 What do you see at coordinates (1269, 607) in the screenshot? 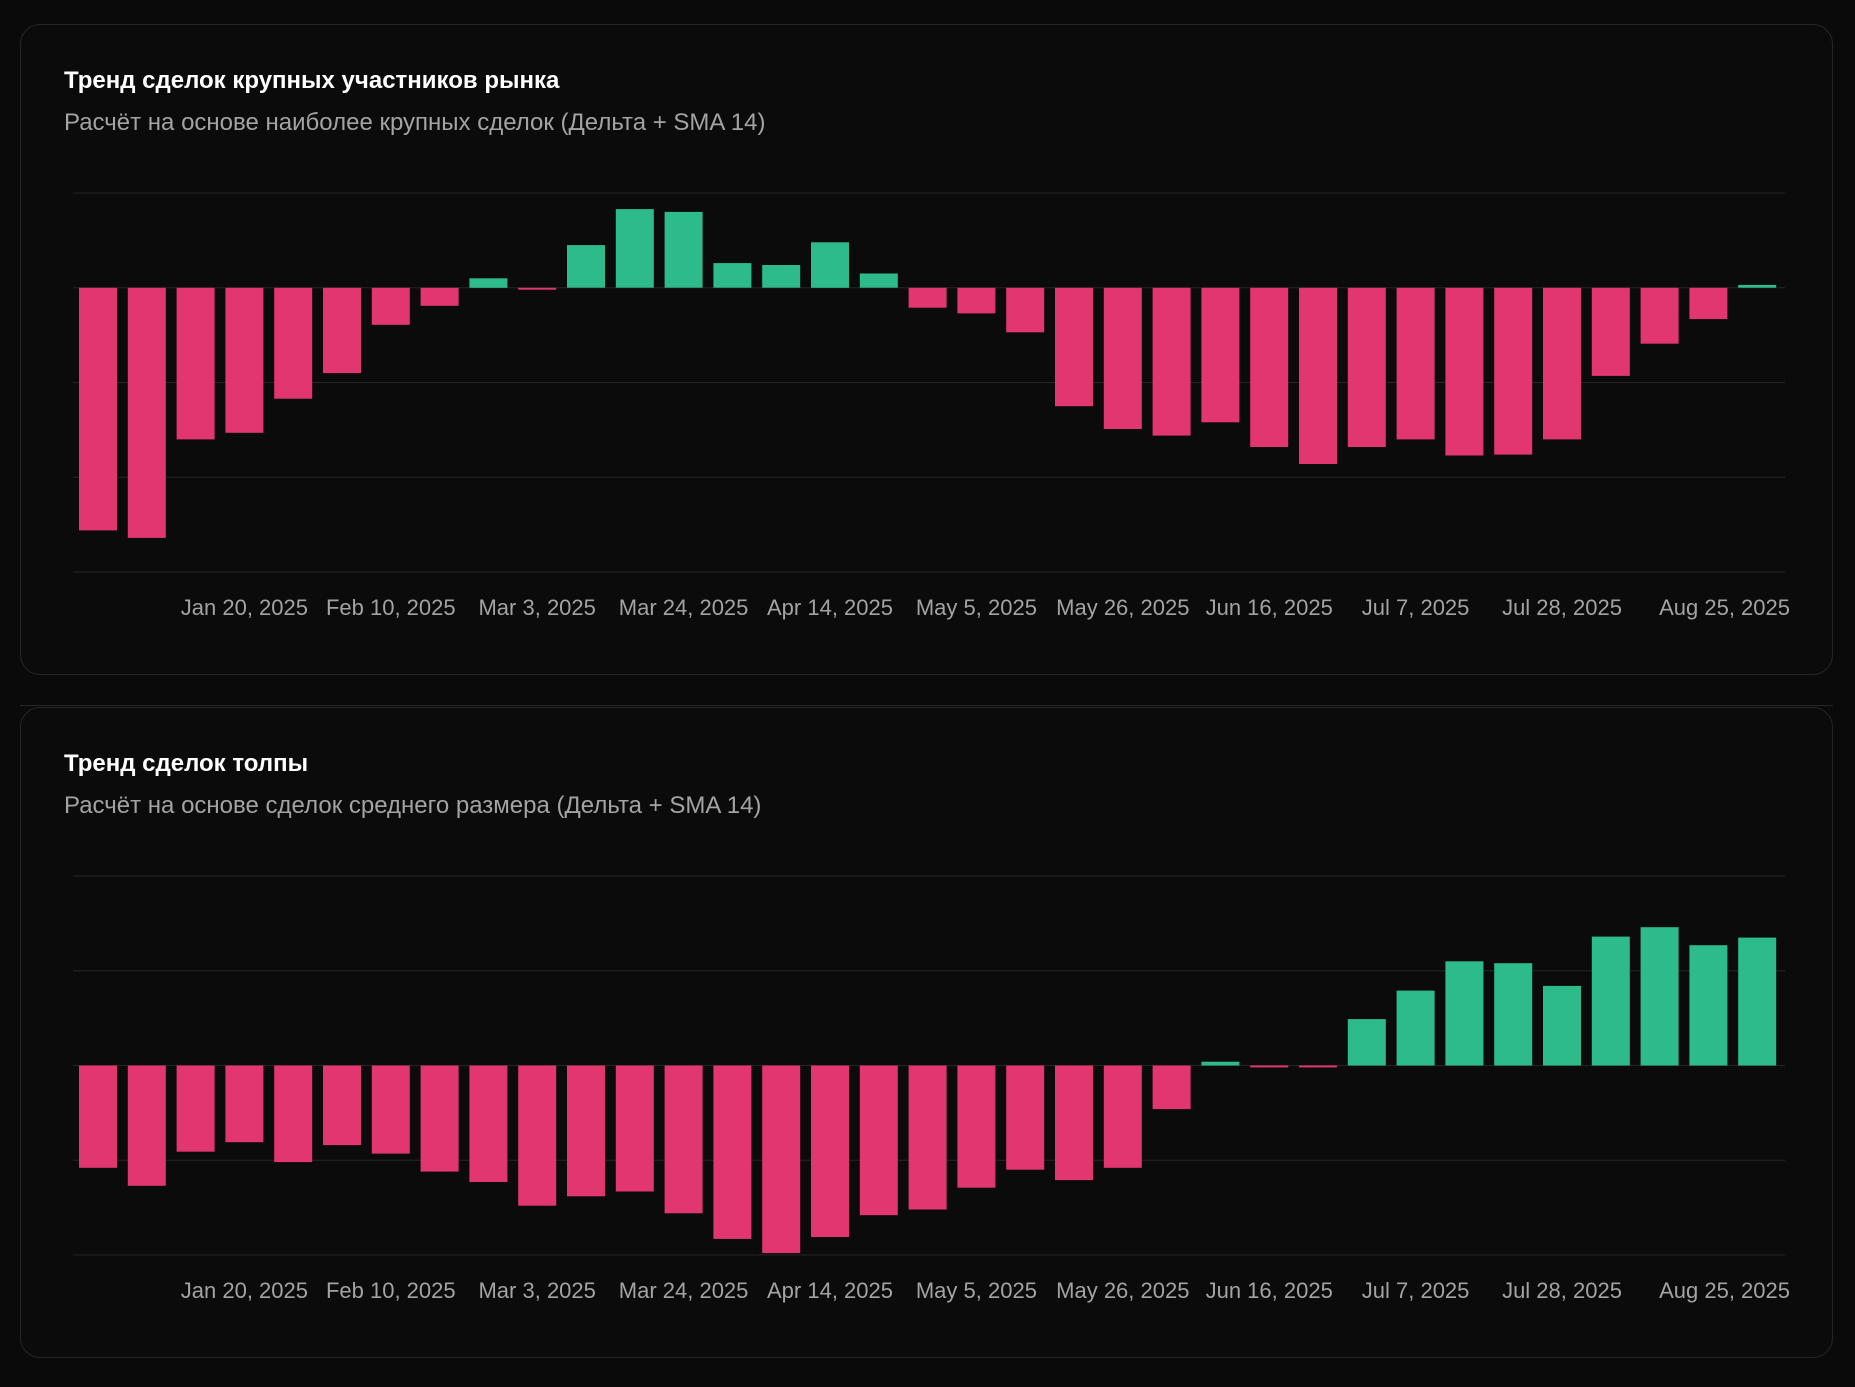
I see `x-tick-label: Jun 16, 2025` at bounding box center [1269, 607].